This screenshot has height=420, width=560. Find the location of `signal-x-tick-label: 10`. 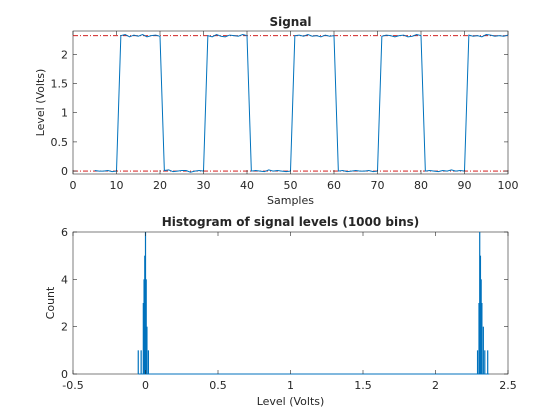

signal-x-tick-label: 10 is located at coordinates (117, 185).